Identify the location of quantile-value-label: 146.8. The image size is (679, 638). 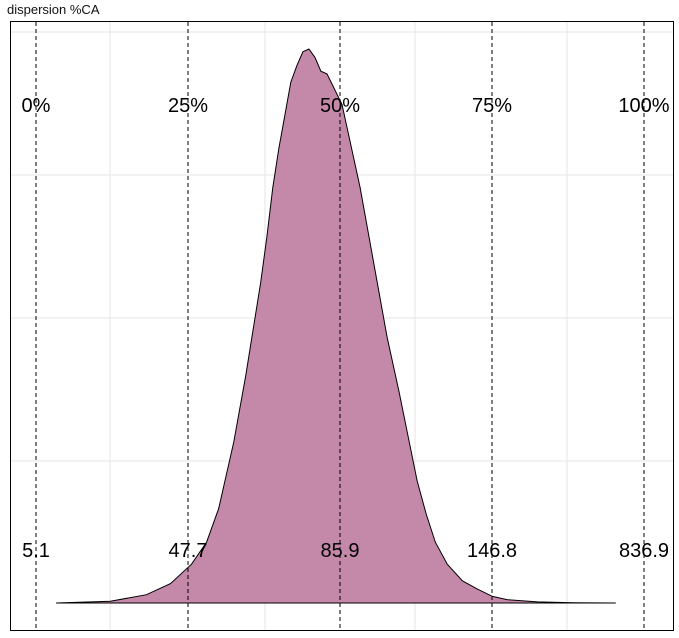
(492, 551).